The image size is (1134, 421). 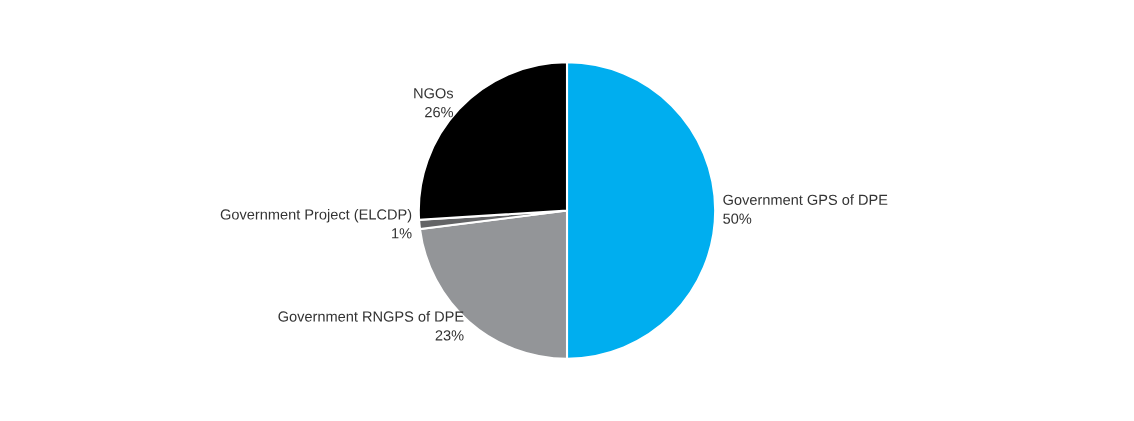 I want to click on slice-label: Government Project (ELCDP), so click(x=316, y=215).